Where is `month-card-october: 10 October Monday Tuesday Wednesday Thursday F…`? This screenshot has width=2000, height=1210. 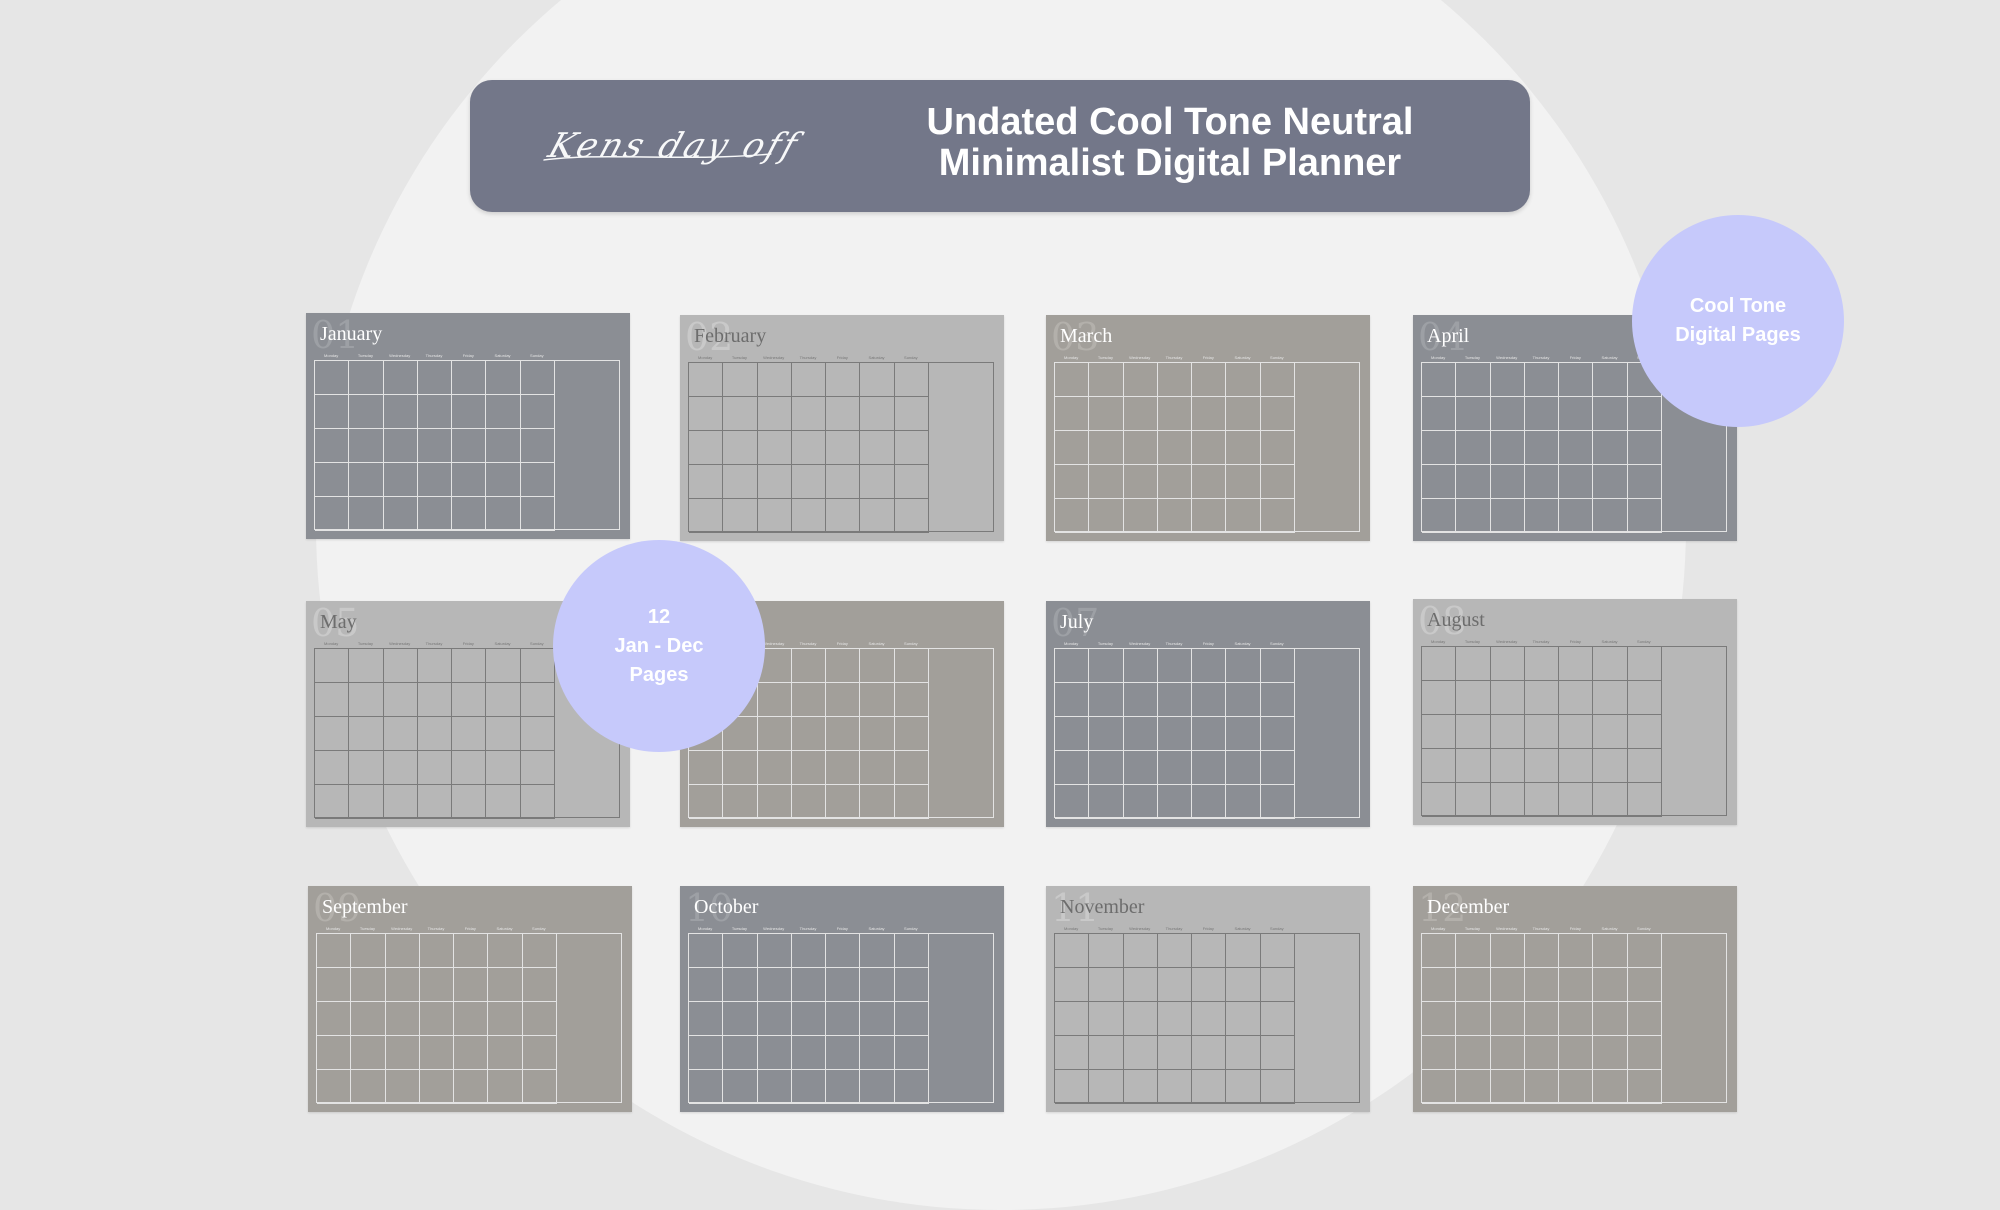 month-card-october: 10 October Monday Tuesday Wednesday Thursday F… is located at coordinates (842, 999).